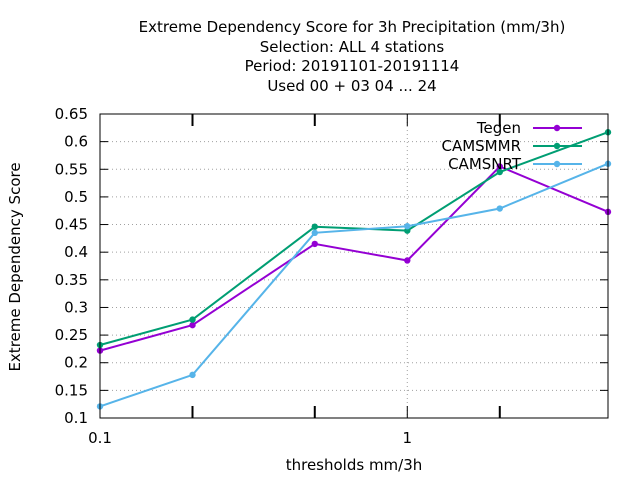  What do you see at coordinates (354, 465) in the screenshot?
I see `x-axis-label: thresholds mm/3h` at bounding box center [354, 465].